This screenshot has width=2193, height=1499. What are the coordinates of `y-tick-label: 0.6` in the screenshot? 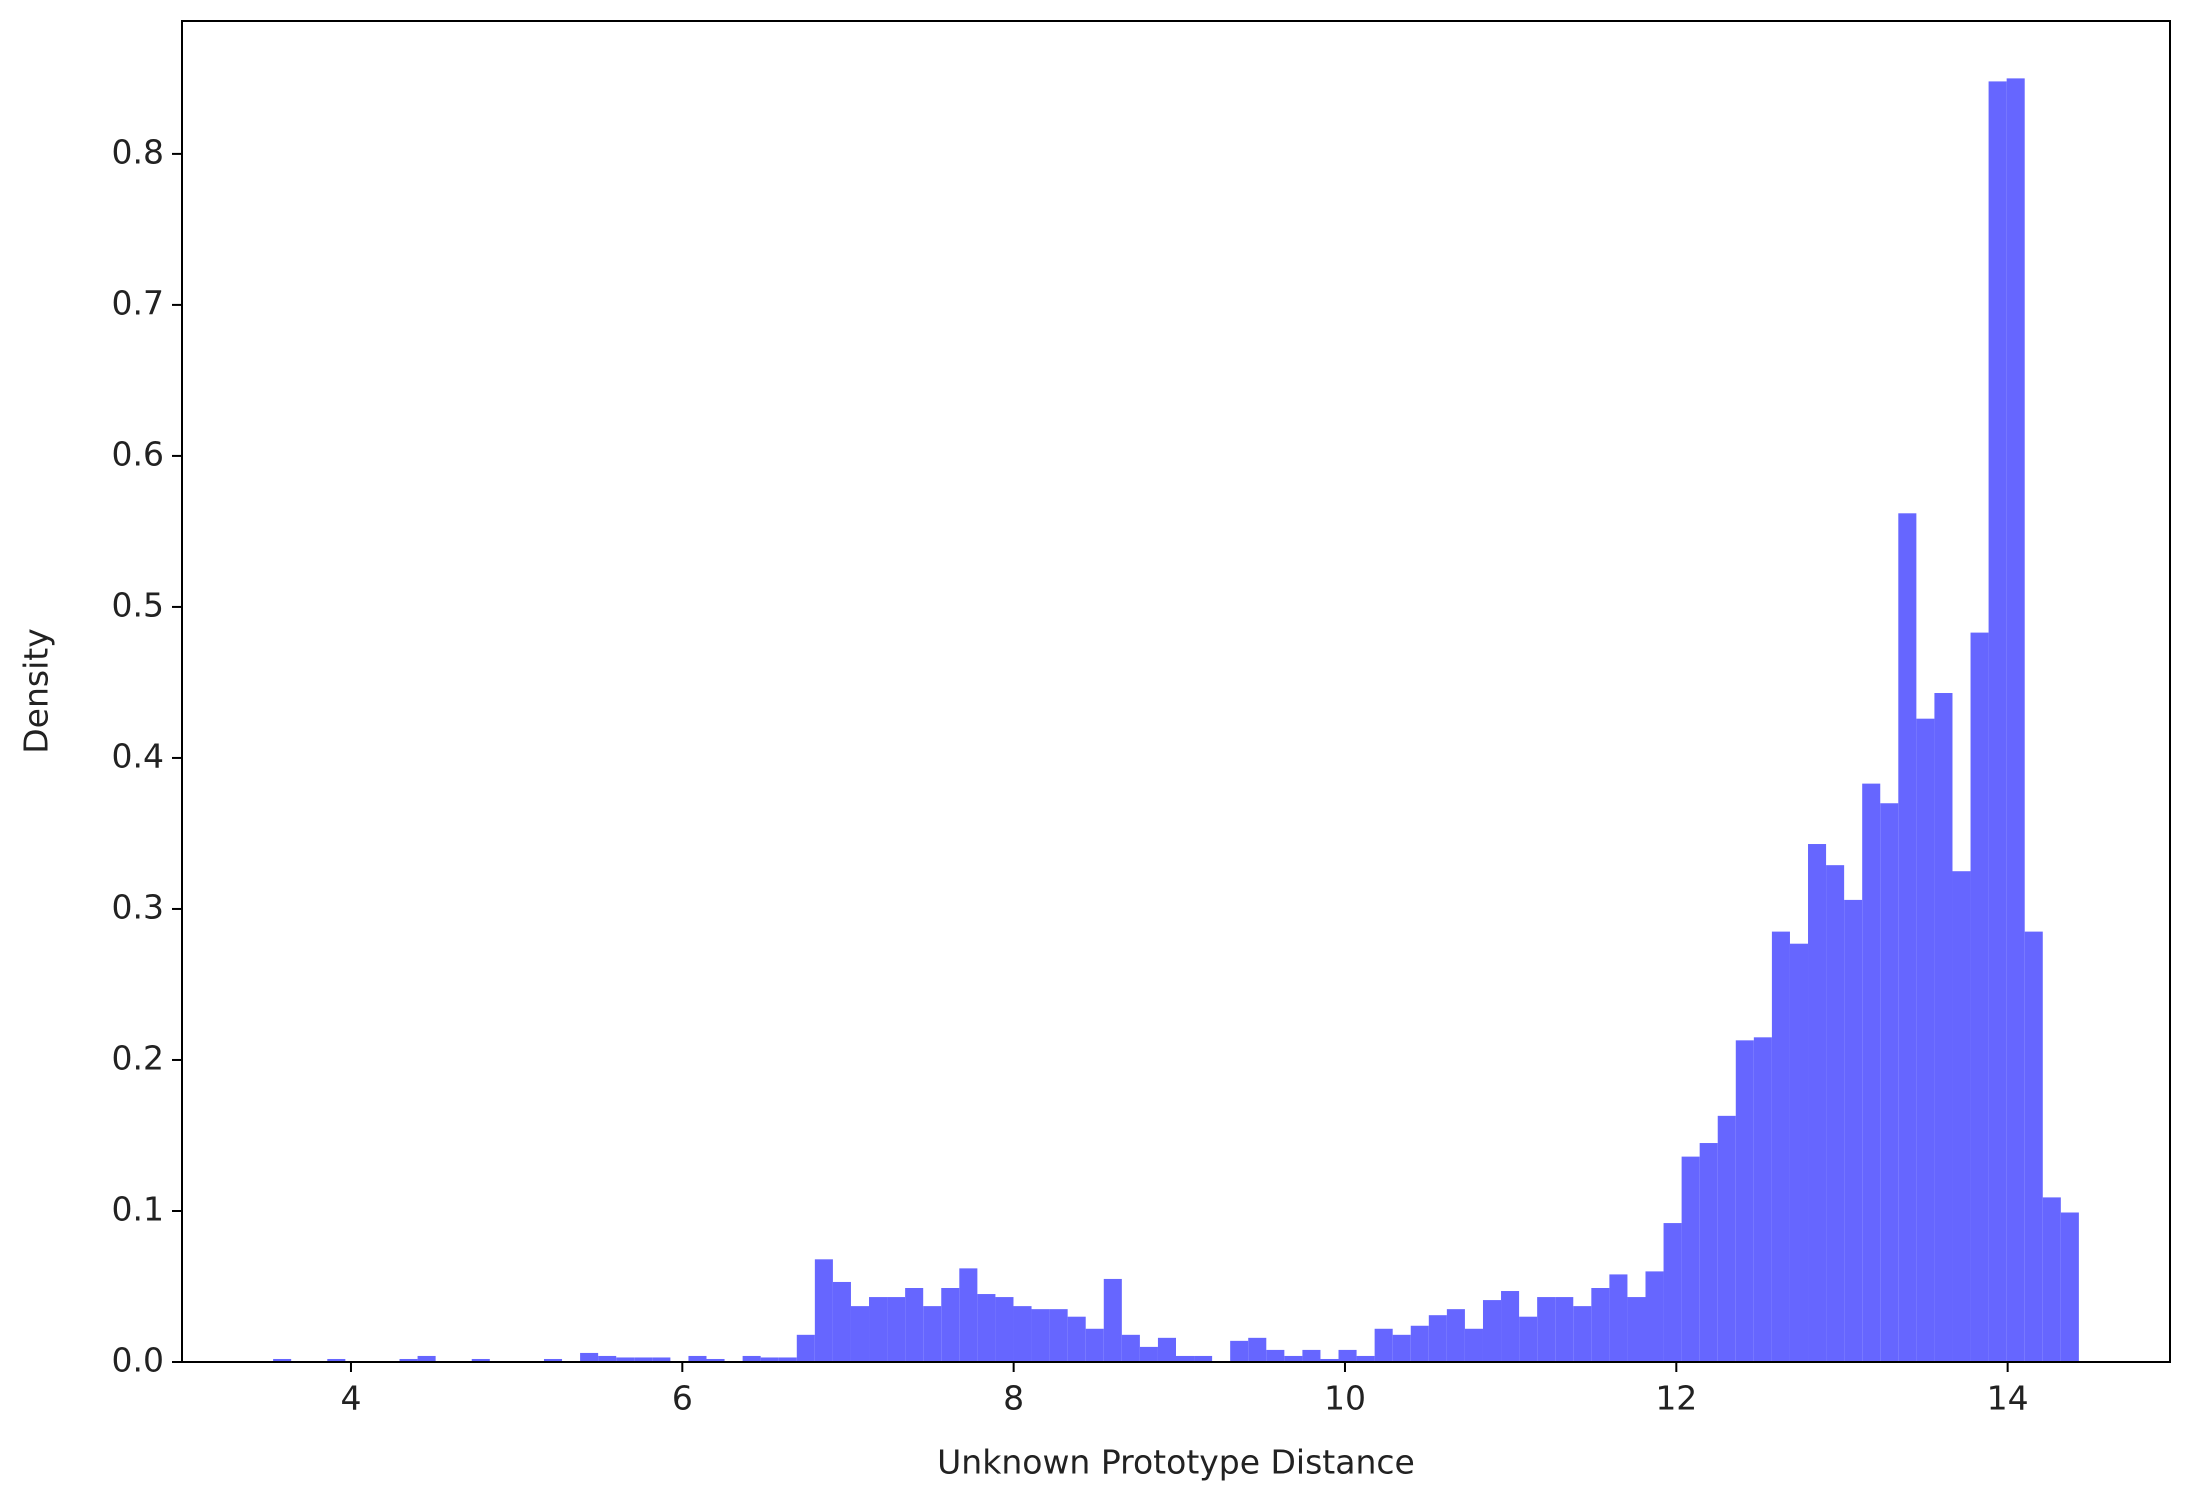 It's located at (138, 453).